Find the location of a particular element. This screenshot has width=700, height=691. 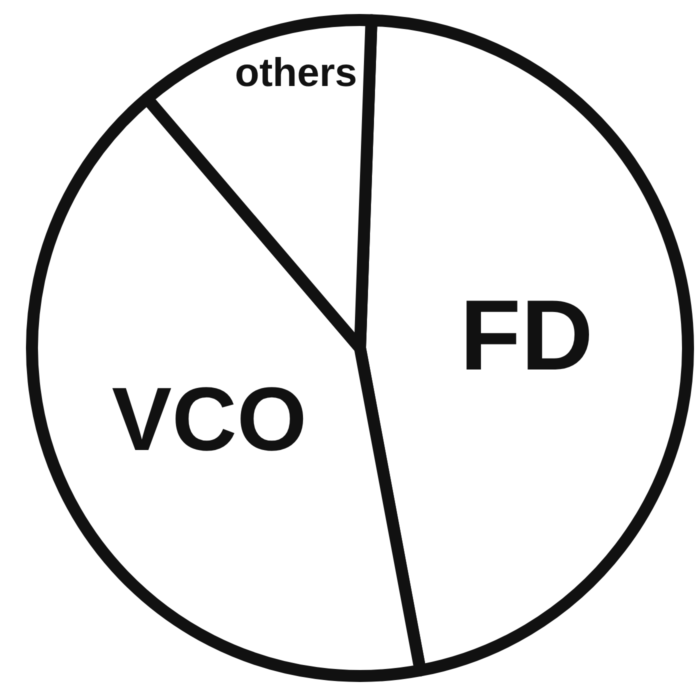

slice-label: VCO is located at coordinates (209, 420).